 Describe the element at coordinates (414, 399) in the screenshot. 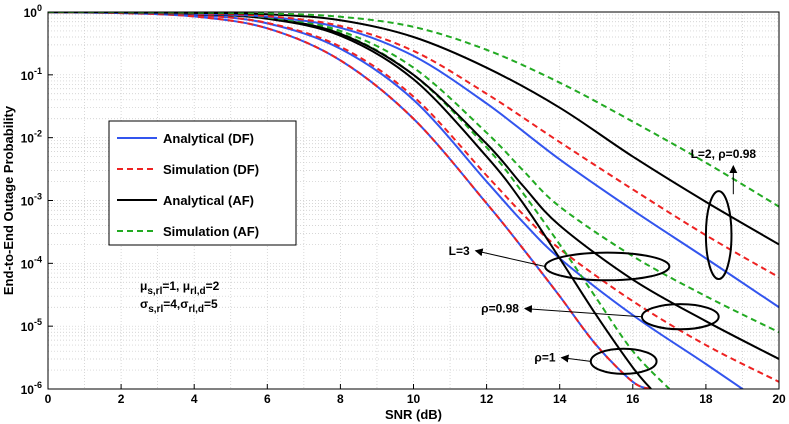

I see `x-tick-label: 10` at that location.